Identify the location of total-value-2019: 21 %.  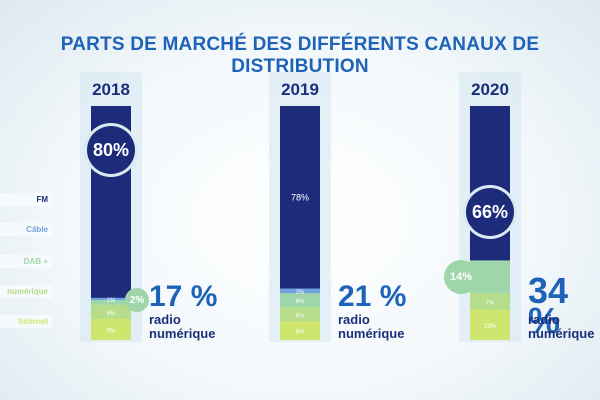
(372, 296).